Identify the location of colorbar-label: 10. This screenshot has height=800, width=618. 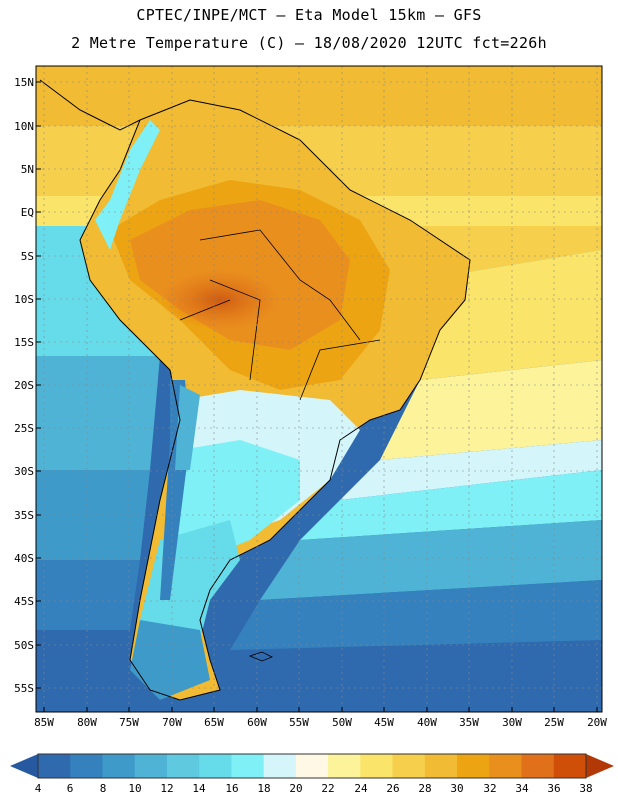
(135, 788).